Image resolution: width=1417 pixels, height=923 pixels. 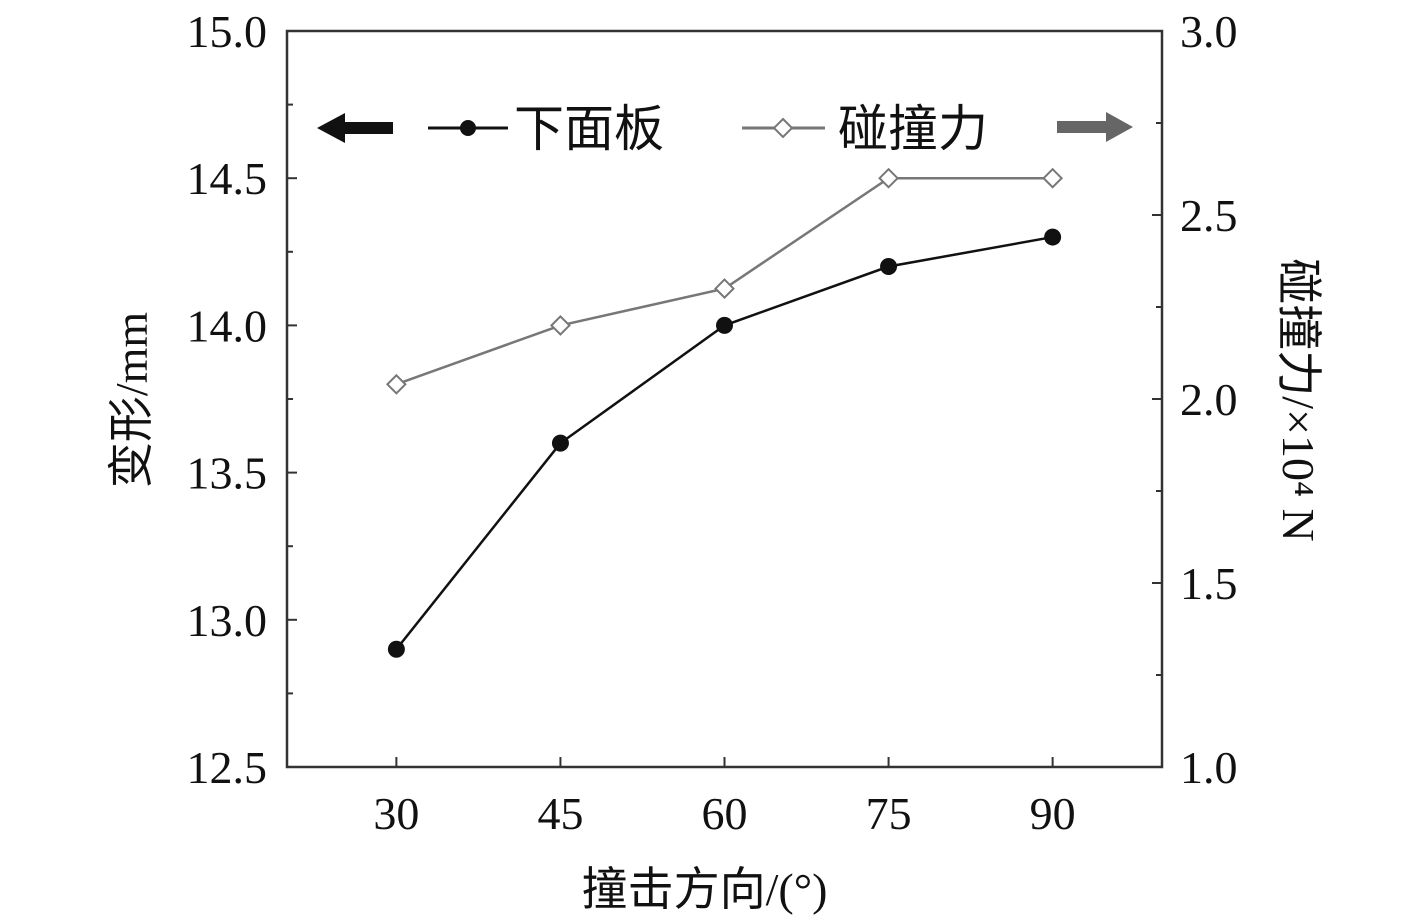 I want to click on legend-series-1-label: 下面板, so click(x=589, y=129).